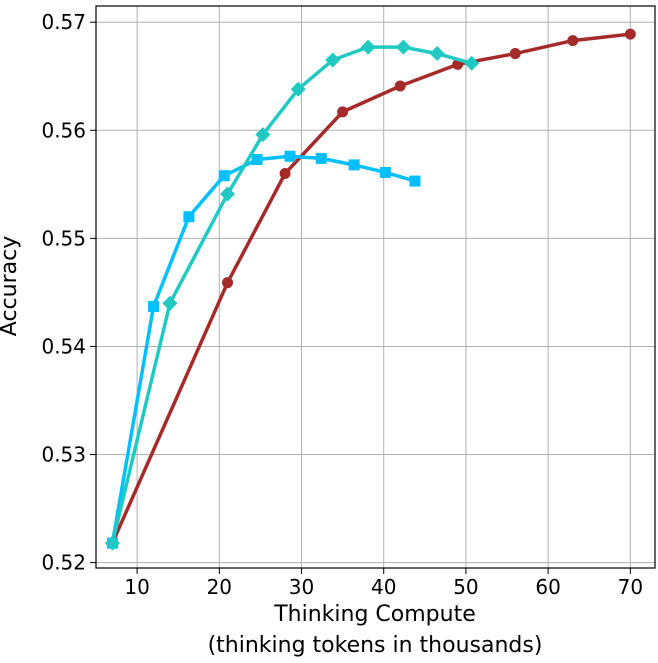 Image resolution: width=658 pixels, height=663 pixels. I want to click on y-tick-label: 0.54, so click(63, 346).